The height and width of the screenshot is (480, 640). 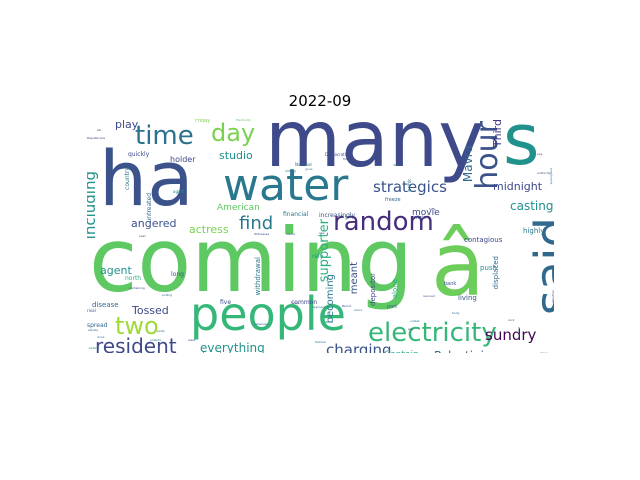 What do you see at coordinates (290, 171) in the screenshot?
I see `cloud-word: drifting` at bounding box center [290, 171].